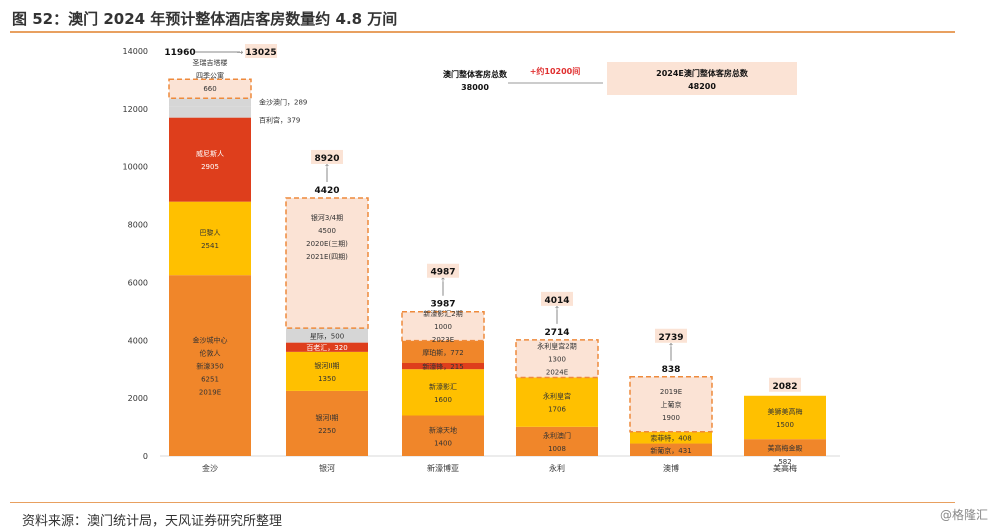 The image size is (1000, 529). What do you see at coordinates (556, 333) in the screenshot?
I see `current-total-label: 2714` at bounding box center [556, 333].